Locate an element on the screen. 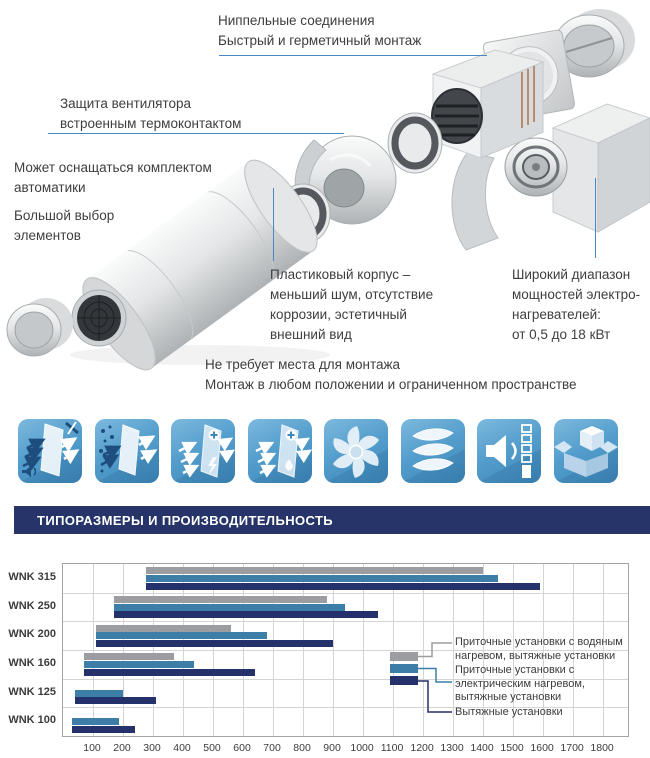 The image size is (650, 758). callout-line-heater-range is located at coordinates (595, 218).